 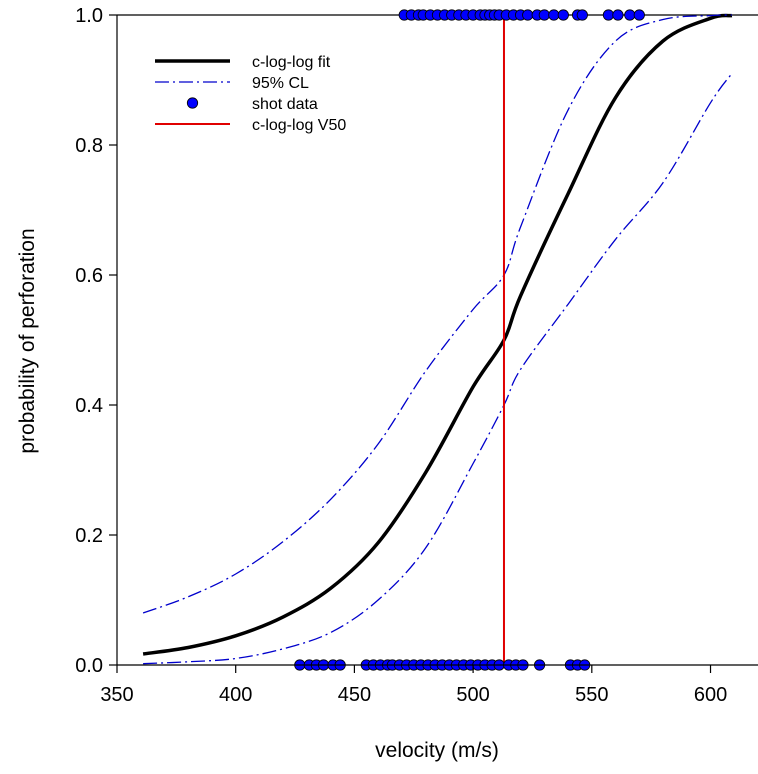 What do you see at coordinates (89, 16) in the screenshot?
I see `y-tick-label: 1.0` at bounding box center [89, 16].